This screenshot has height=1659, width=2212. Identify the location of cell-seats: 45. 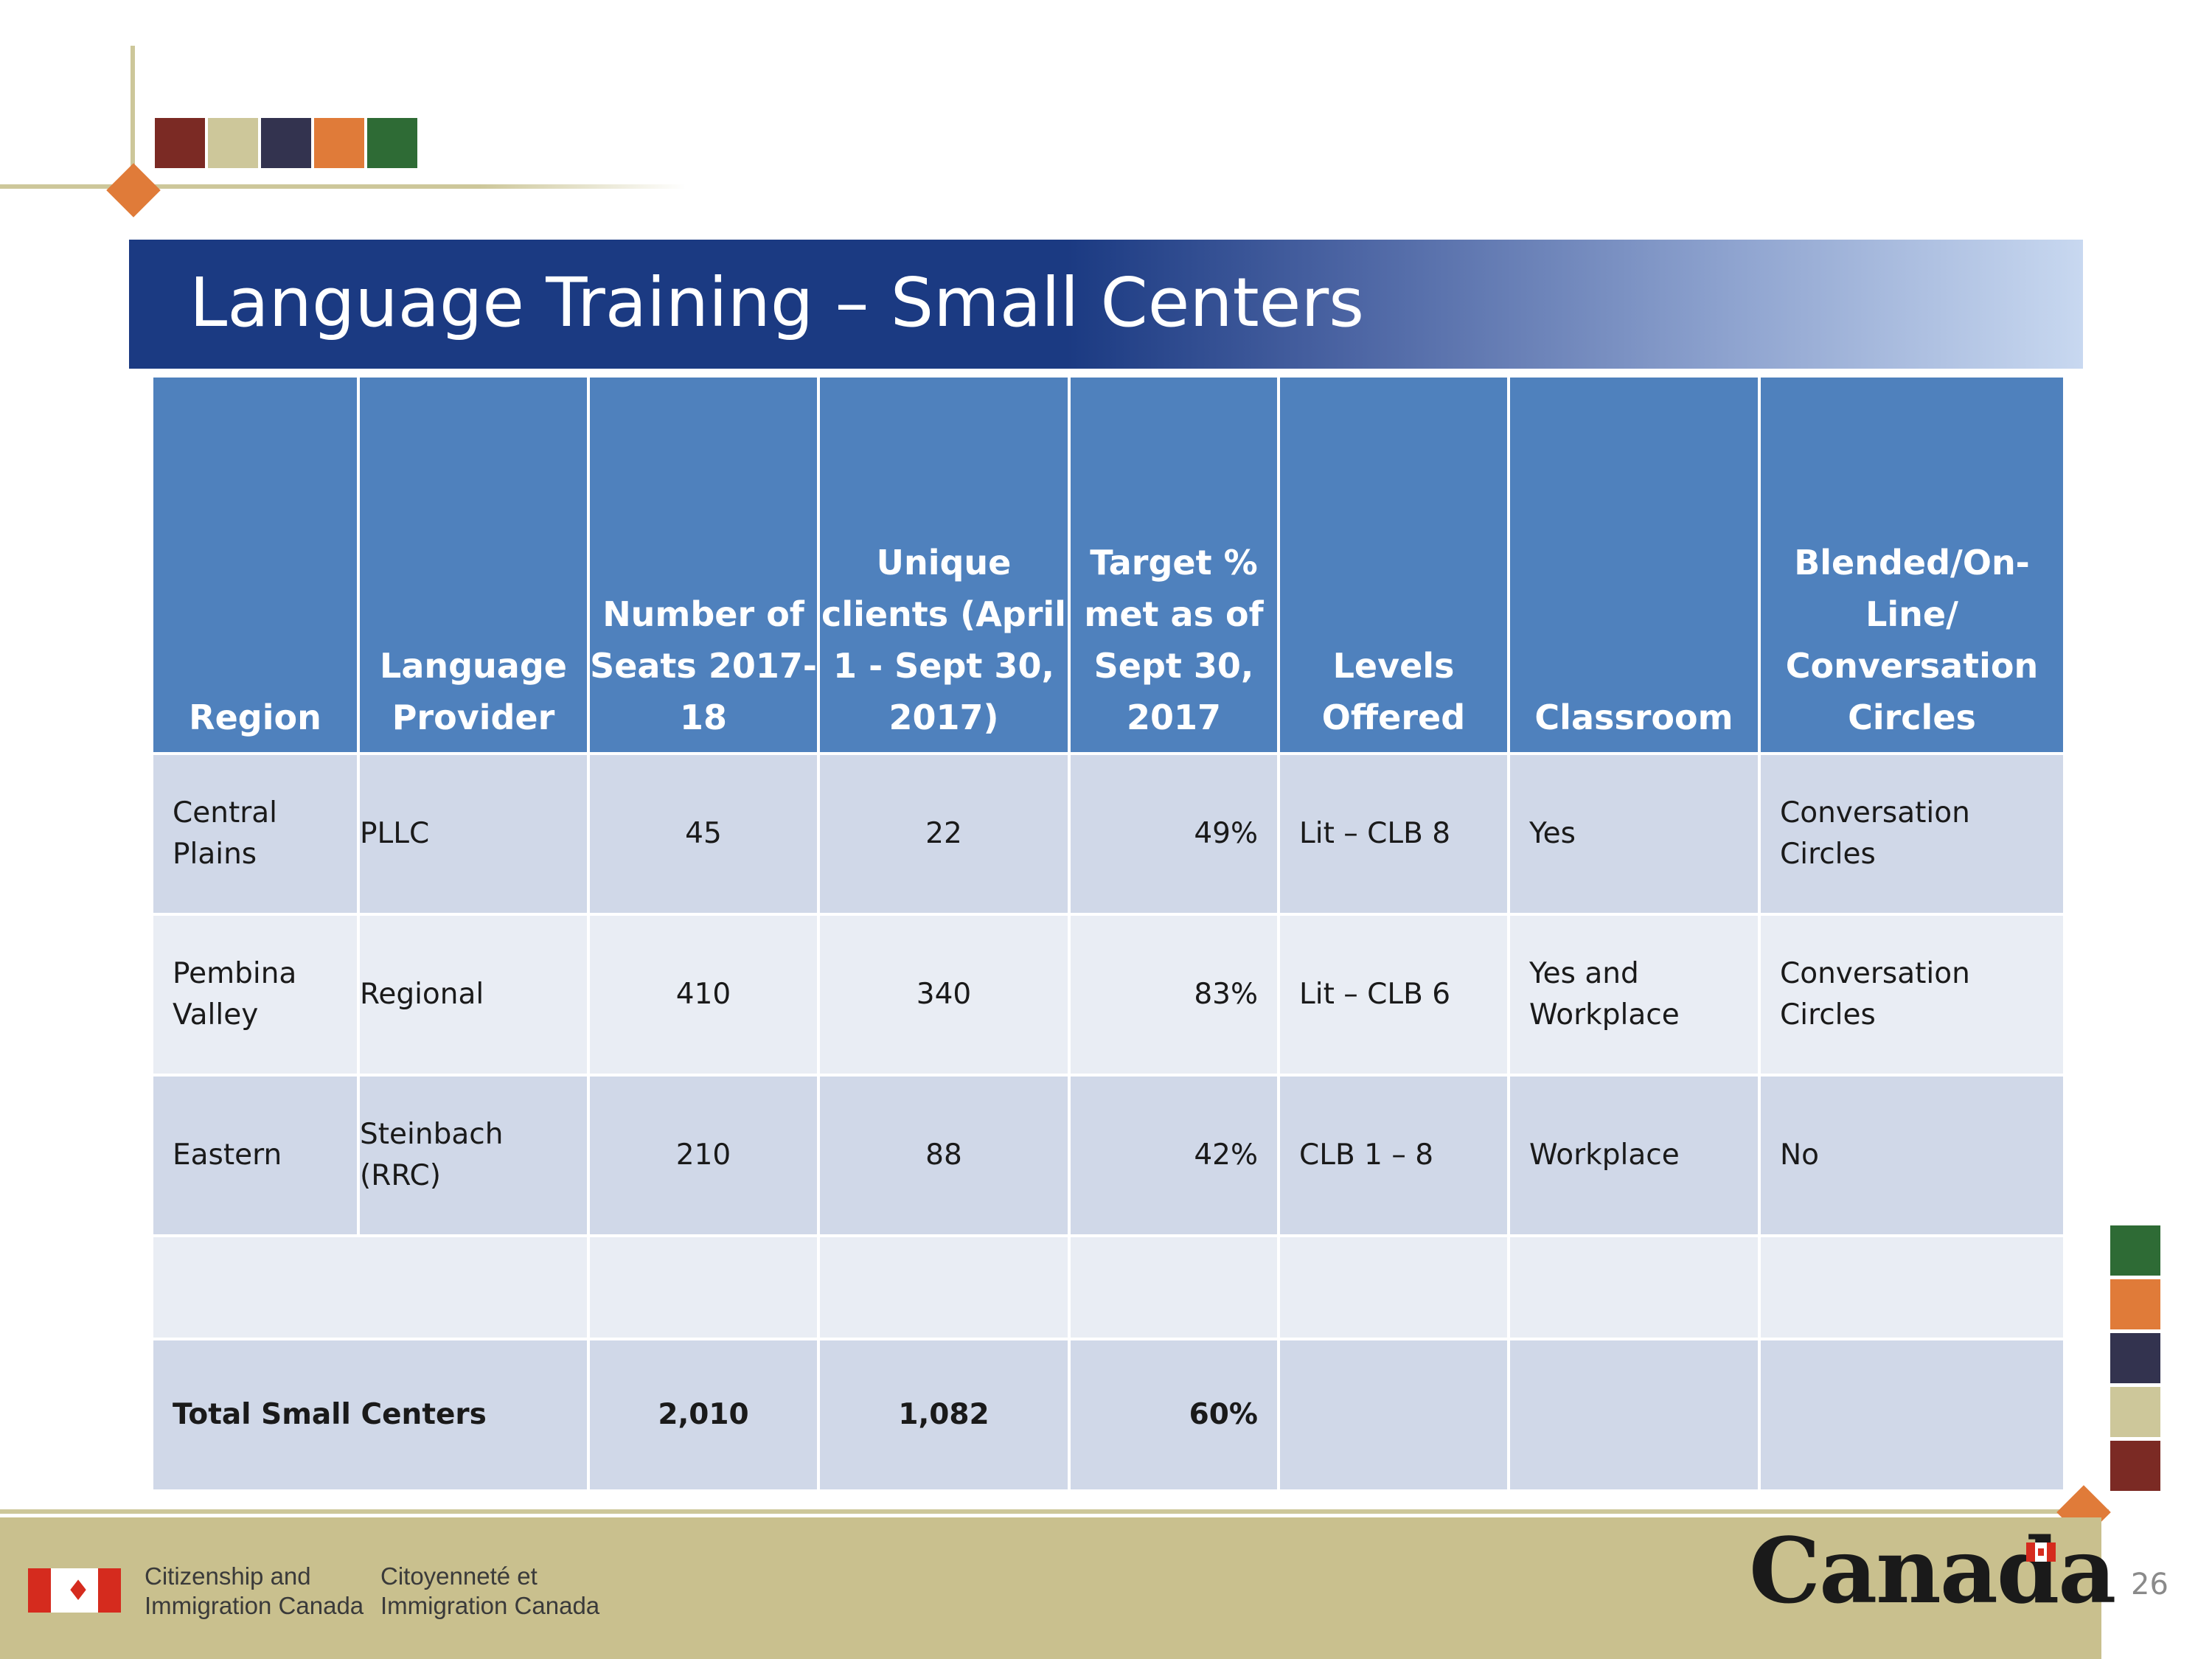
(703, 834).